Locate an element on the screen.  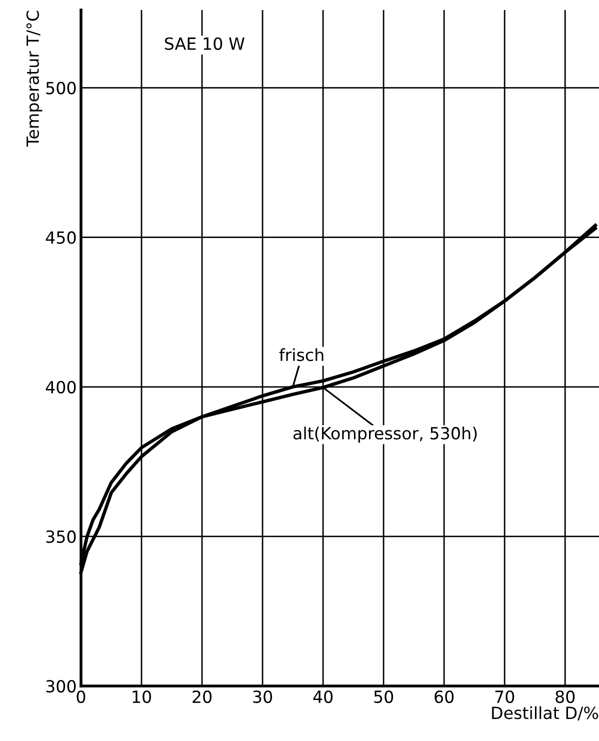
x-tick-label: 30 is located at coordinates (262, 697).